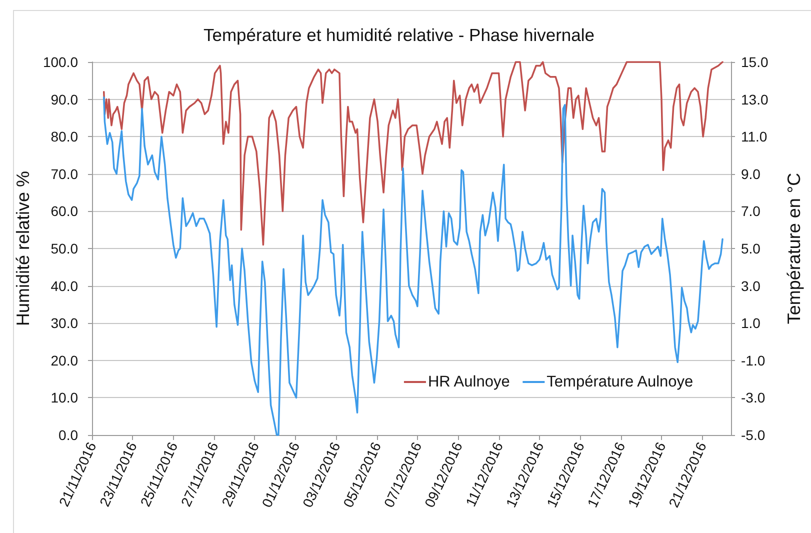  I want to click on y2-tick-label: -3.0, so click(753, 398).